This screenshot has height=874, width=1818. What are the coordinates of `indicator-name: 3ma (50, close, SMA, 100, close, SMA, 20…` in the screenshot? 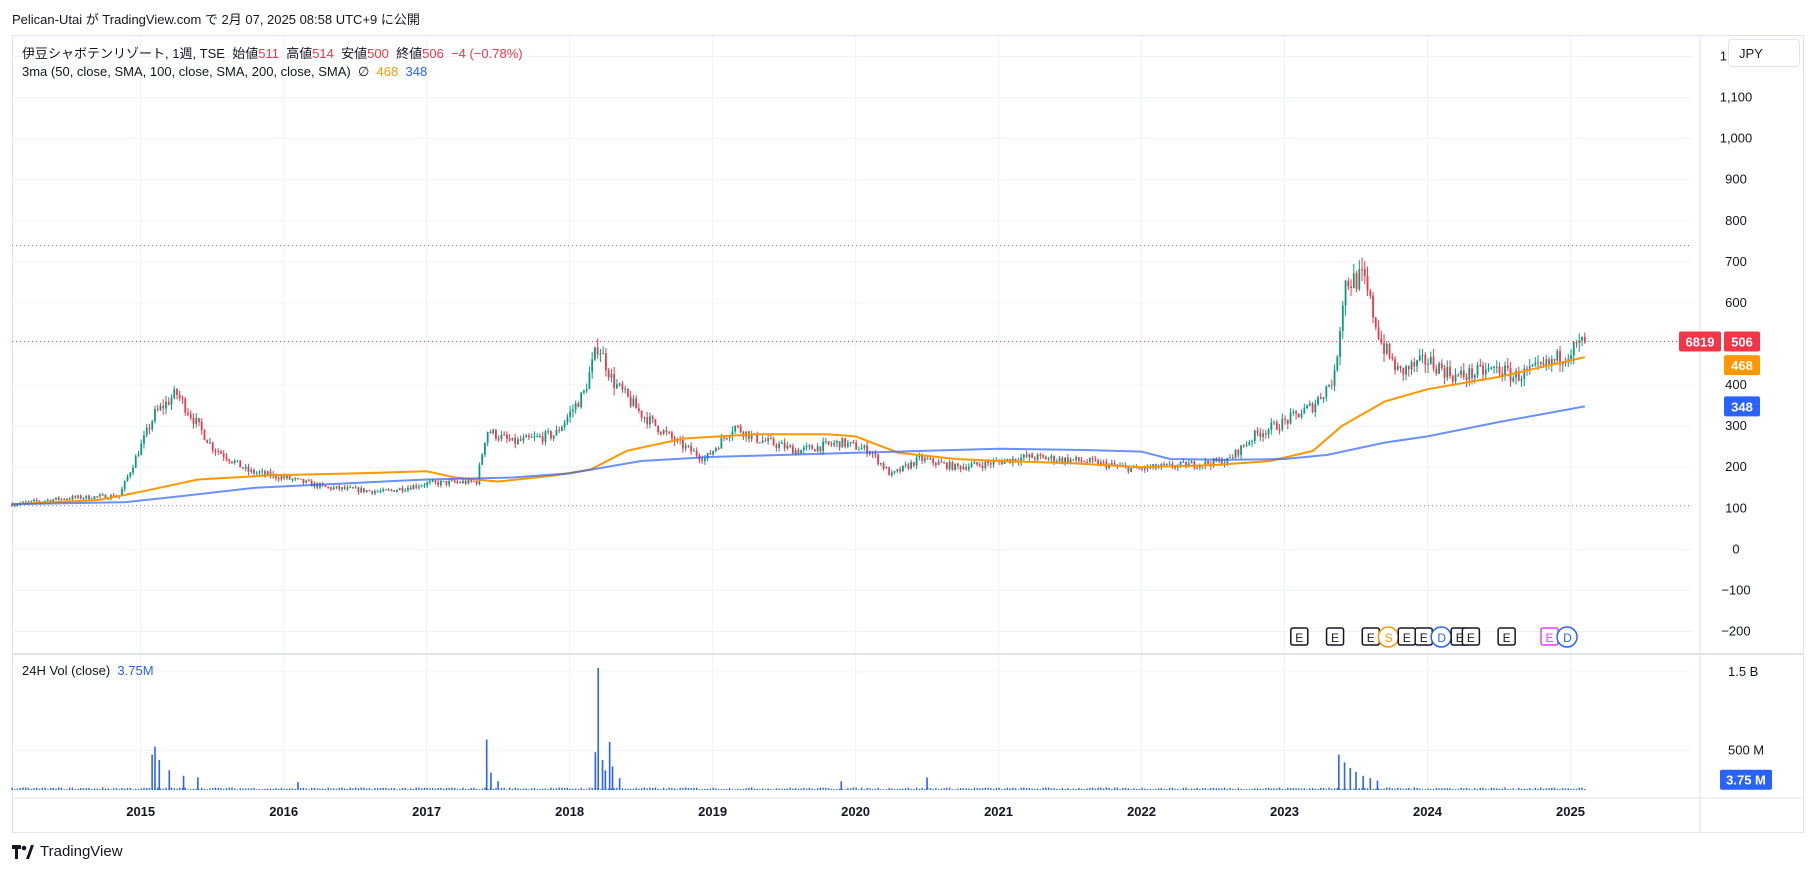 It's located at (186, 71).